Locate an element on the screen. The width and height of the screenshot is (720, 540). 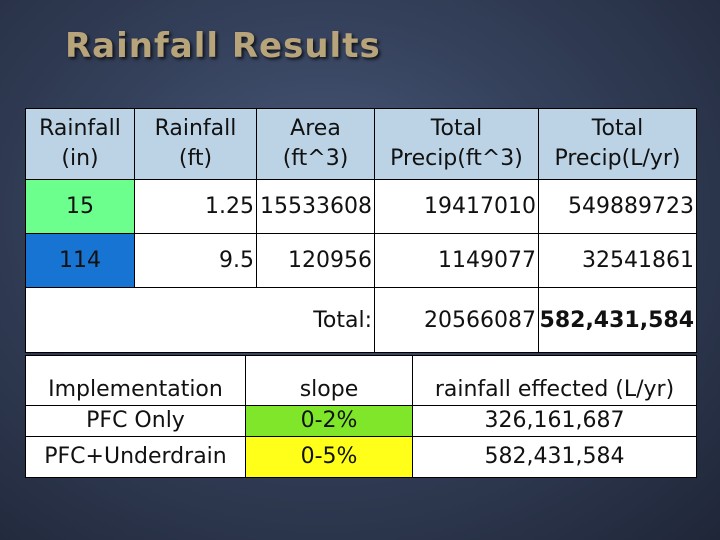
rainfall-in-cell: 114 is located at coordinates (80, 260).